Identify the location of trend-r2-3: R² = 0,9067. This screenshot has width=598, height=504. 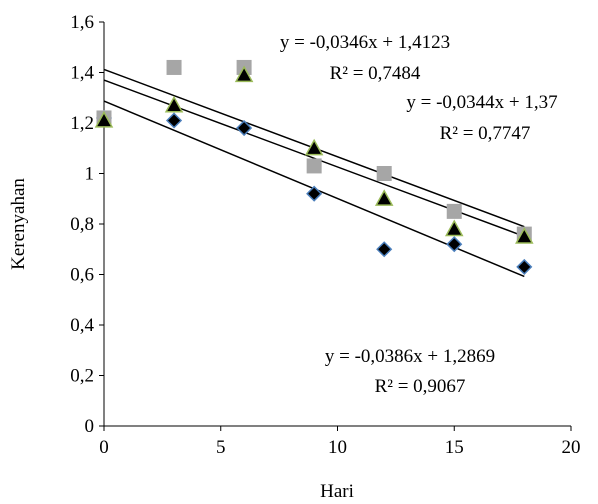
(420, 386).